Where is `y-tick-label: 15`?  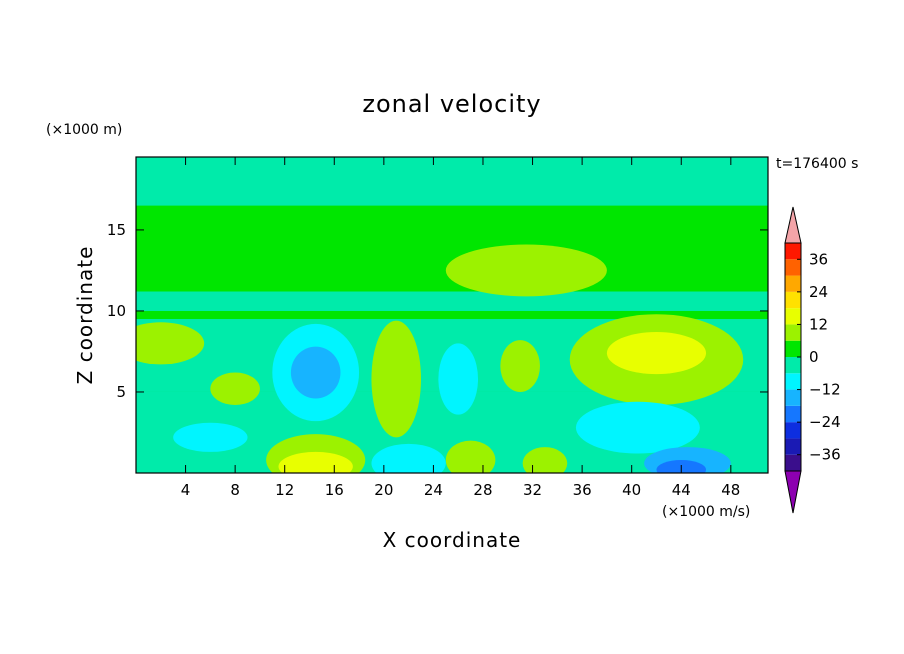 y-tick-label: 15 is located at coordinates (116, 230).